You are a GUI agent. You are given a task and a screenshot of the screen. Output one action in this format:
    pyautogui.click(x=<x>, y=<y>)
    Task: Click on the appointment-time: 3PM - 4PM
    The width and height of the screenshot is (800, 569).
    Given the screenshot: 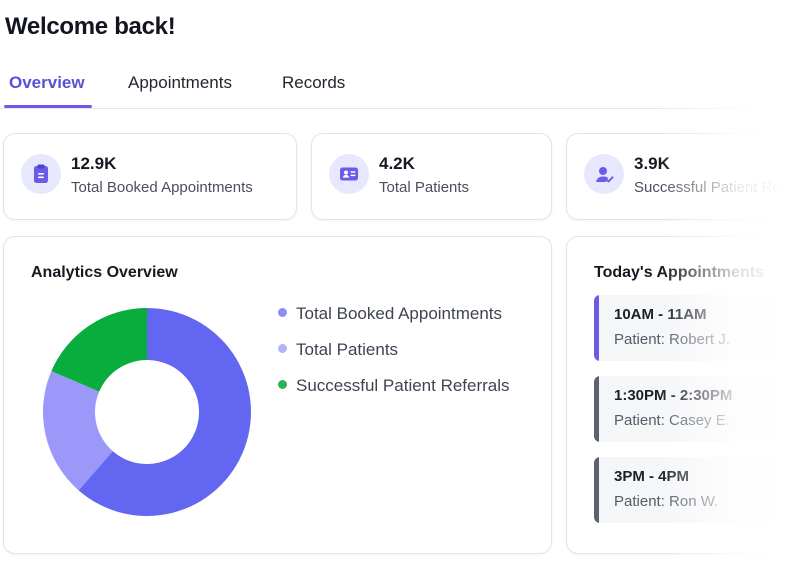 What is the action you would take?
    pyautogui.click(x=652, y=476)
    